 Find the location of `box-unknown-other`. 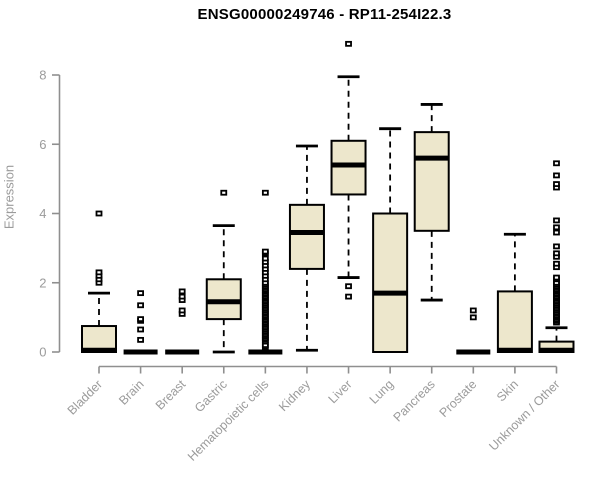

box-unknown-other is located at coordinates (556, 256).